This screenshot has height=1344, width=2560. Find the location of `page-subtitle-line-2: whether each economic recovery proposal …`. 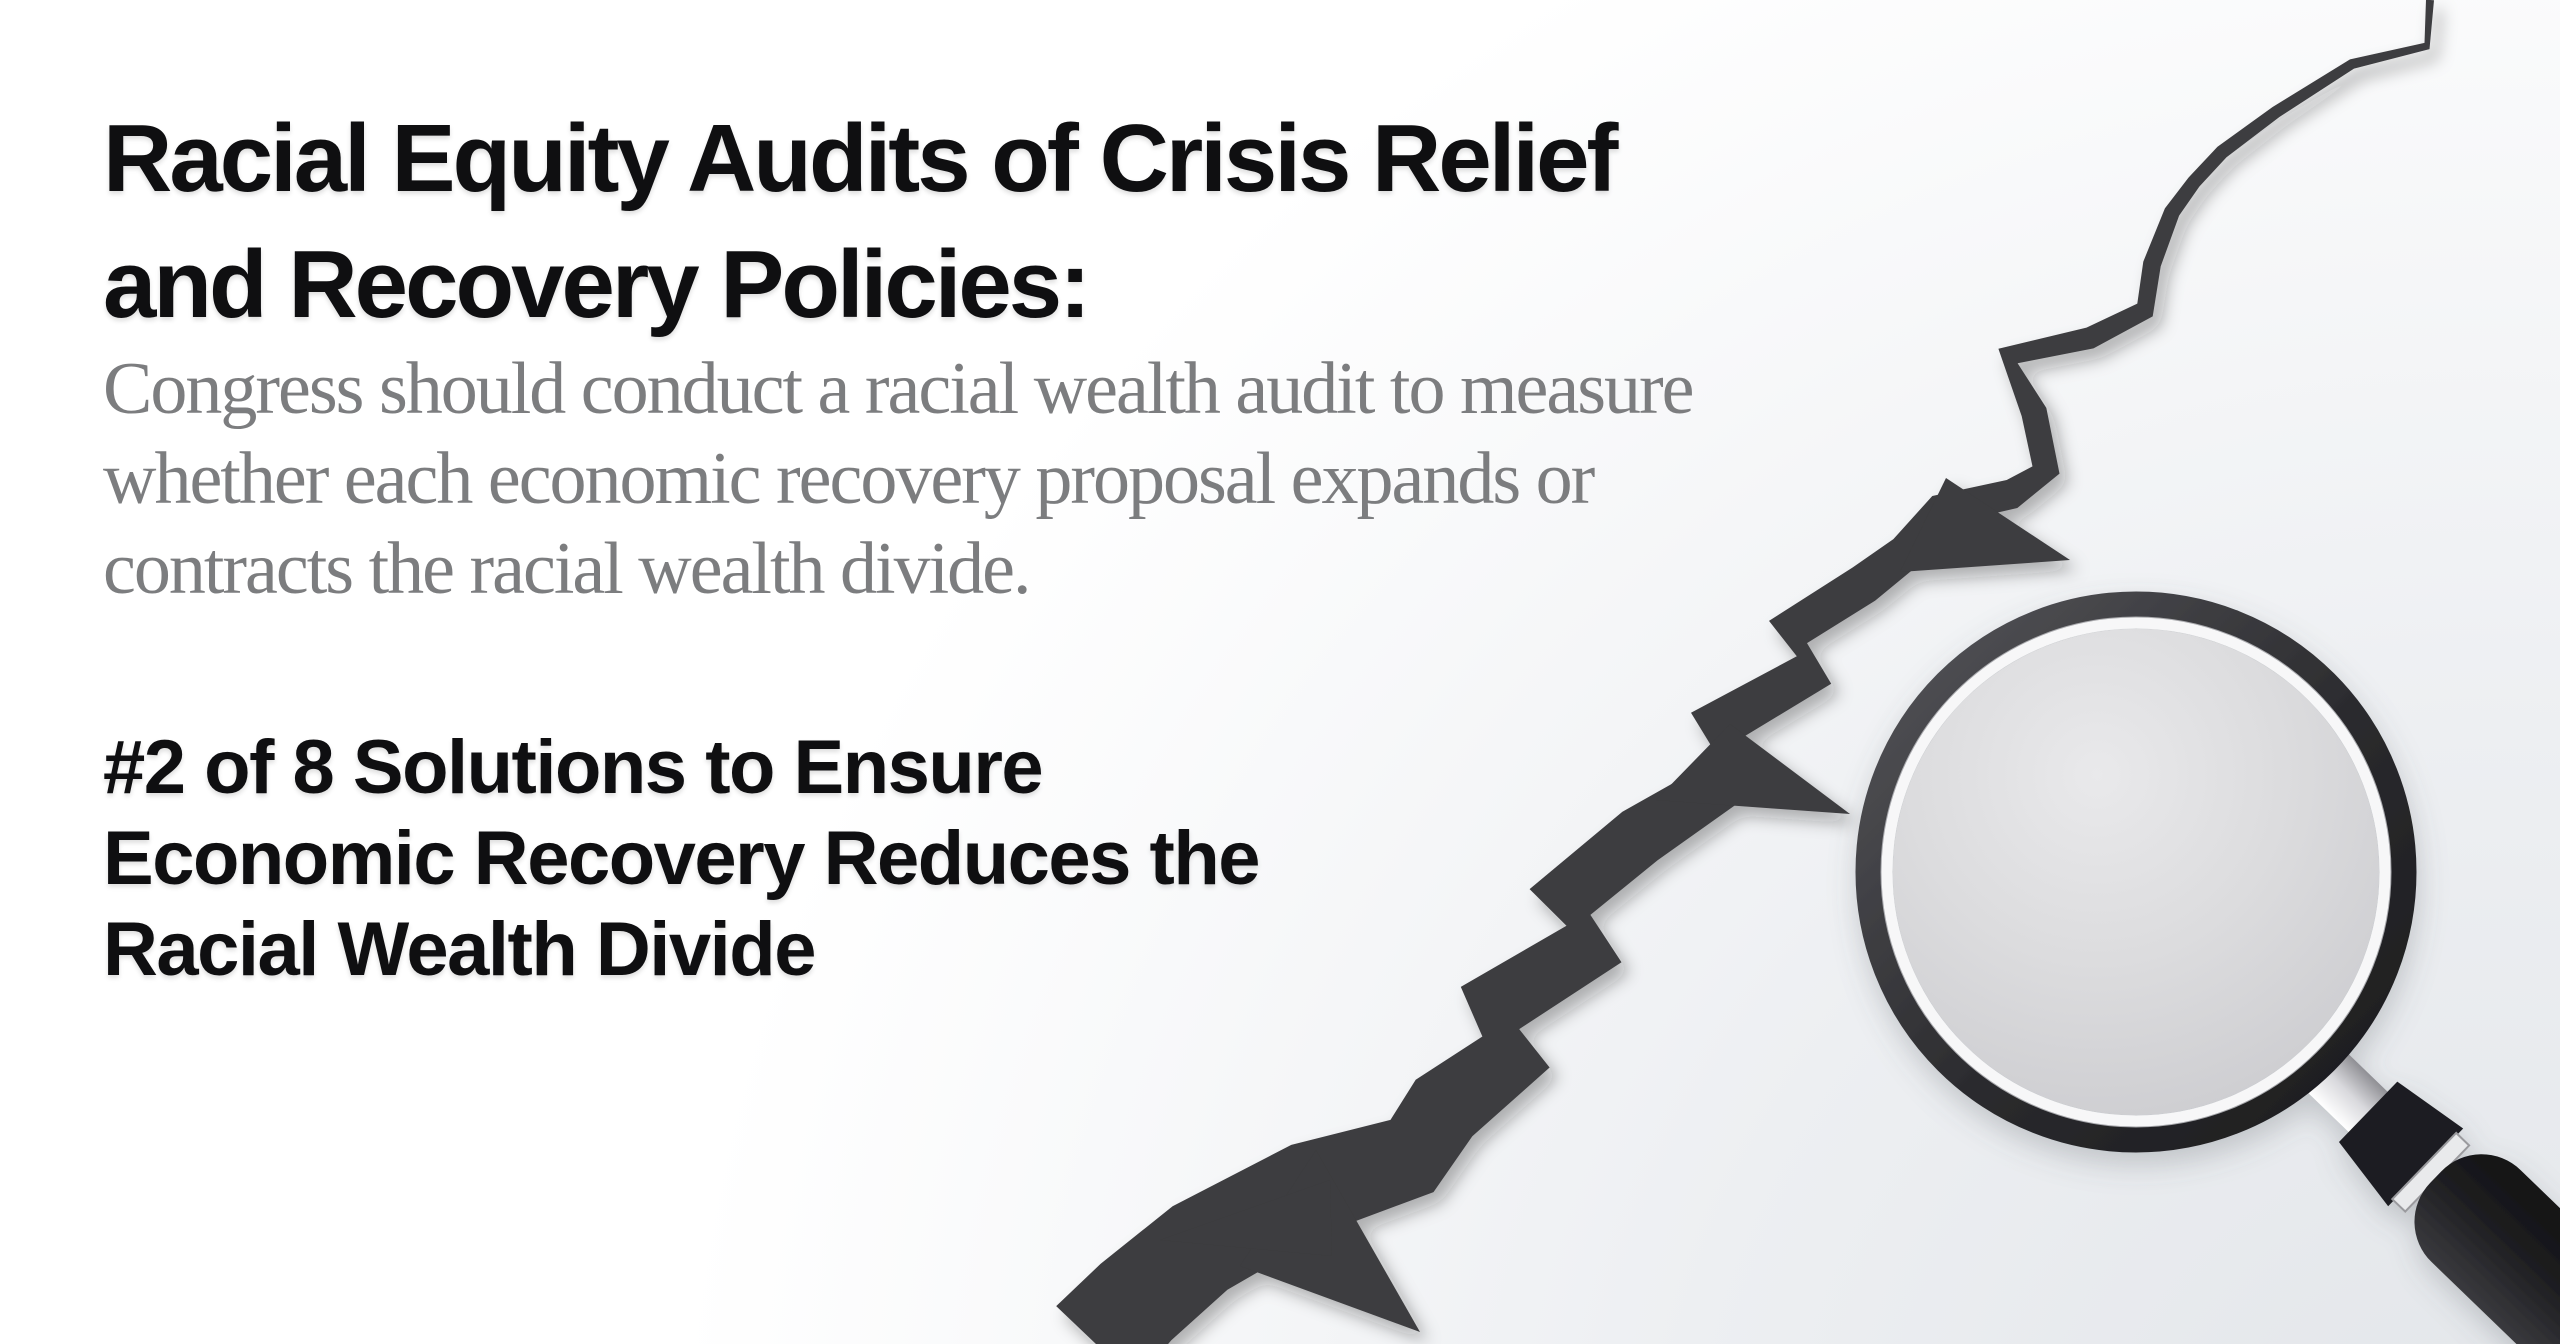

page-subtitle-line-2: whether each economic recovery proposal … is located at coordinates (849, 479).